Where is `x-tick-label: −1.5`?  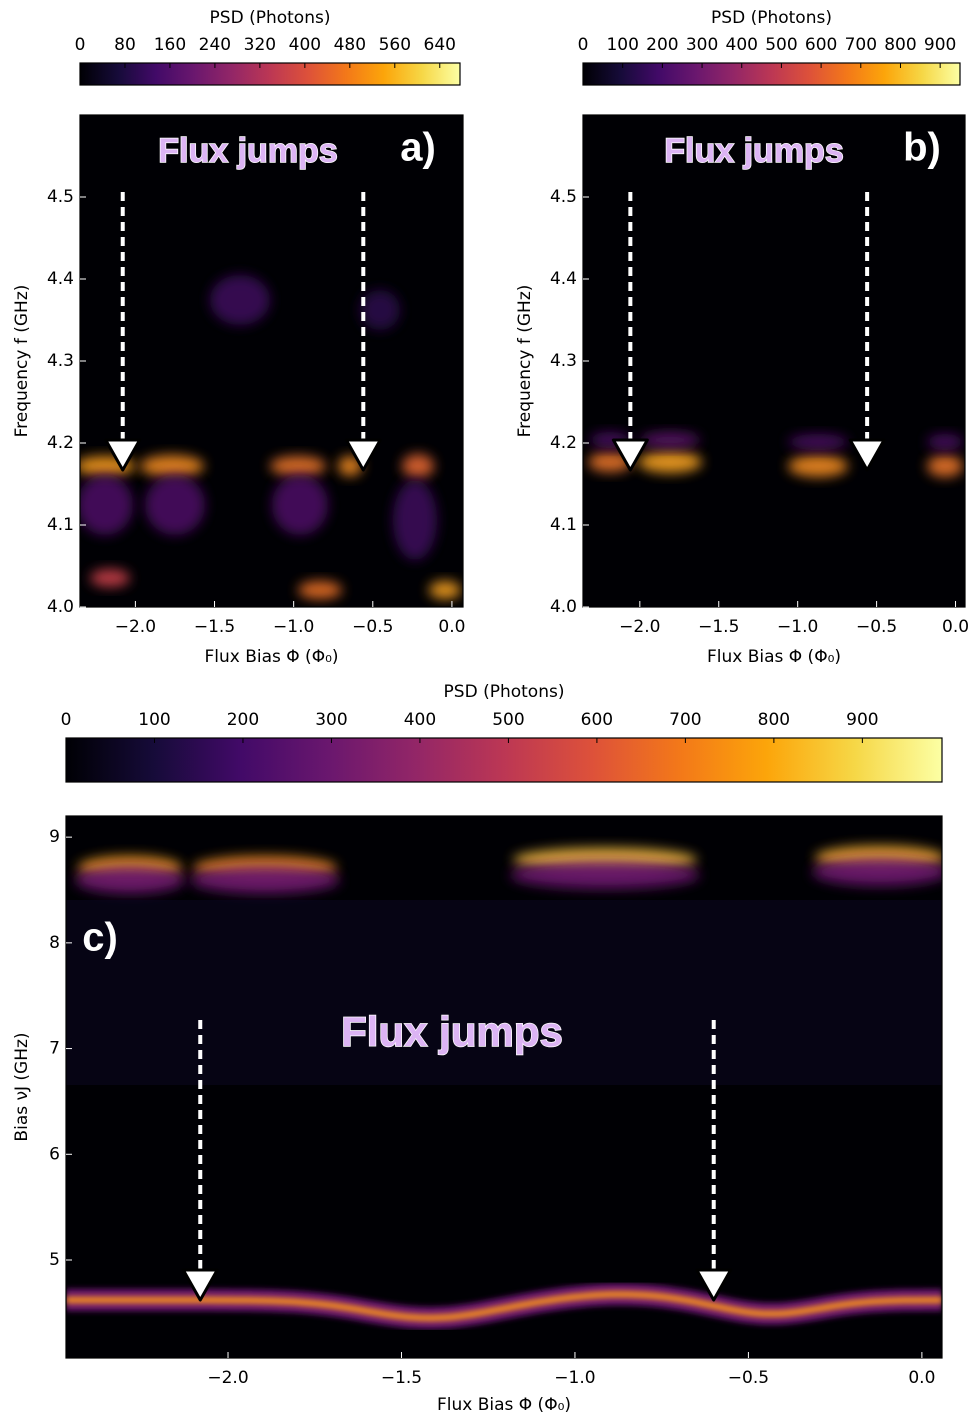 x-tick-label: −1.5 is located at coordinates (718, 627).